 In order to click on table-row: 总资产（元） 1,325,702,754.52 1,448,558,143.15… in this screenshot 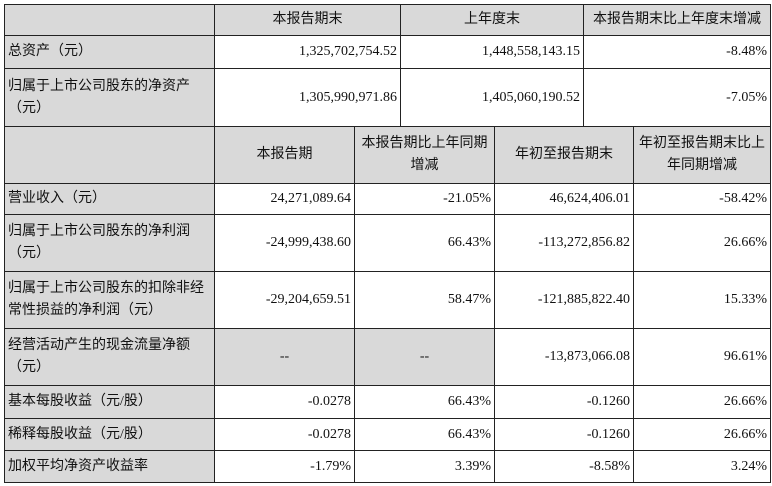, I will do `click(387, 52)`.